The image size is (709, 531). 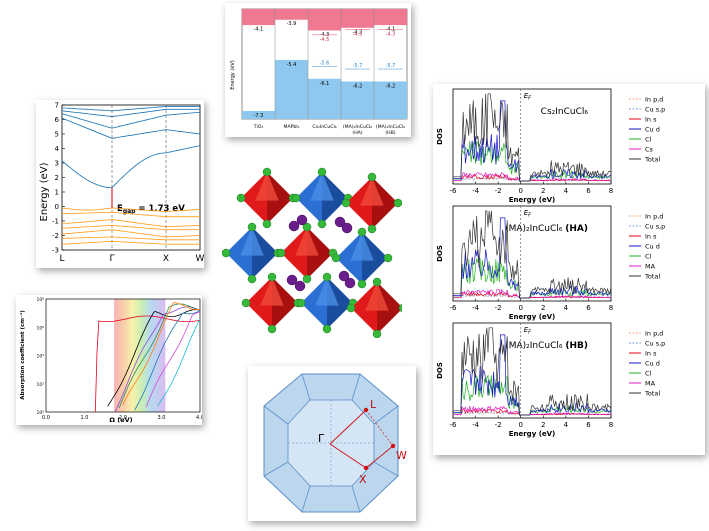 What do you see at coordinates (357, 133) in the screenshot?
I see `material-sublabel: (HA)` at bounding box center [357, 133].